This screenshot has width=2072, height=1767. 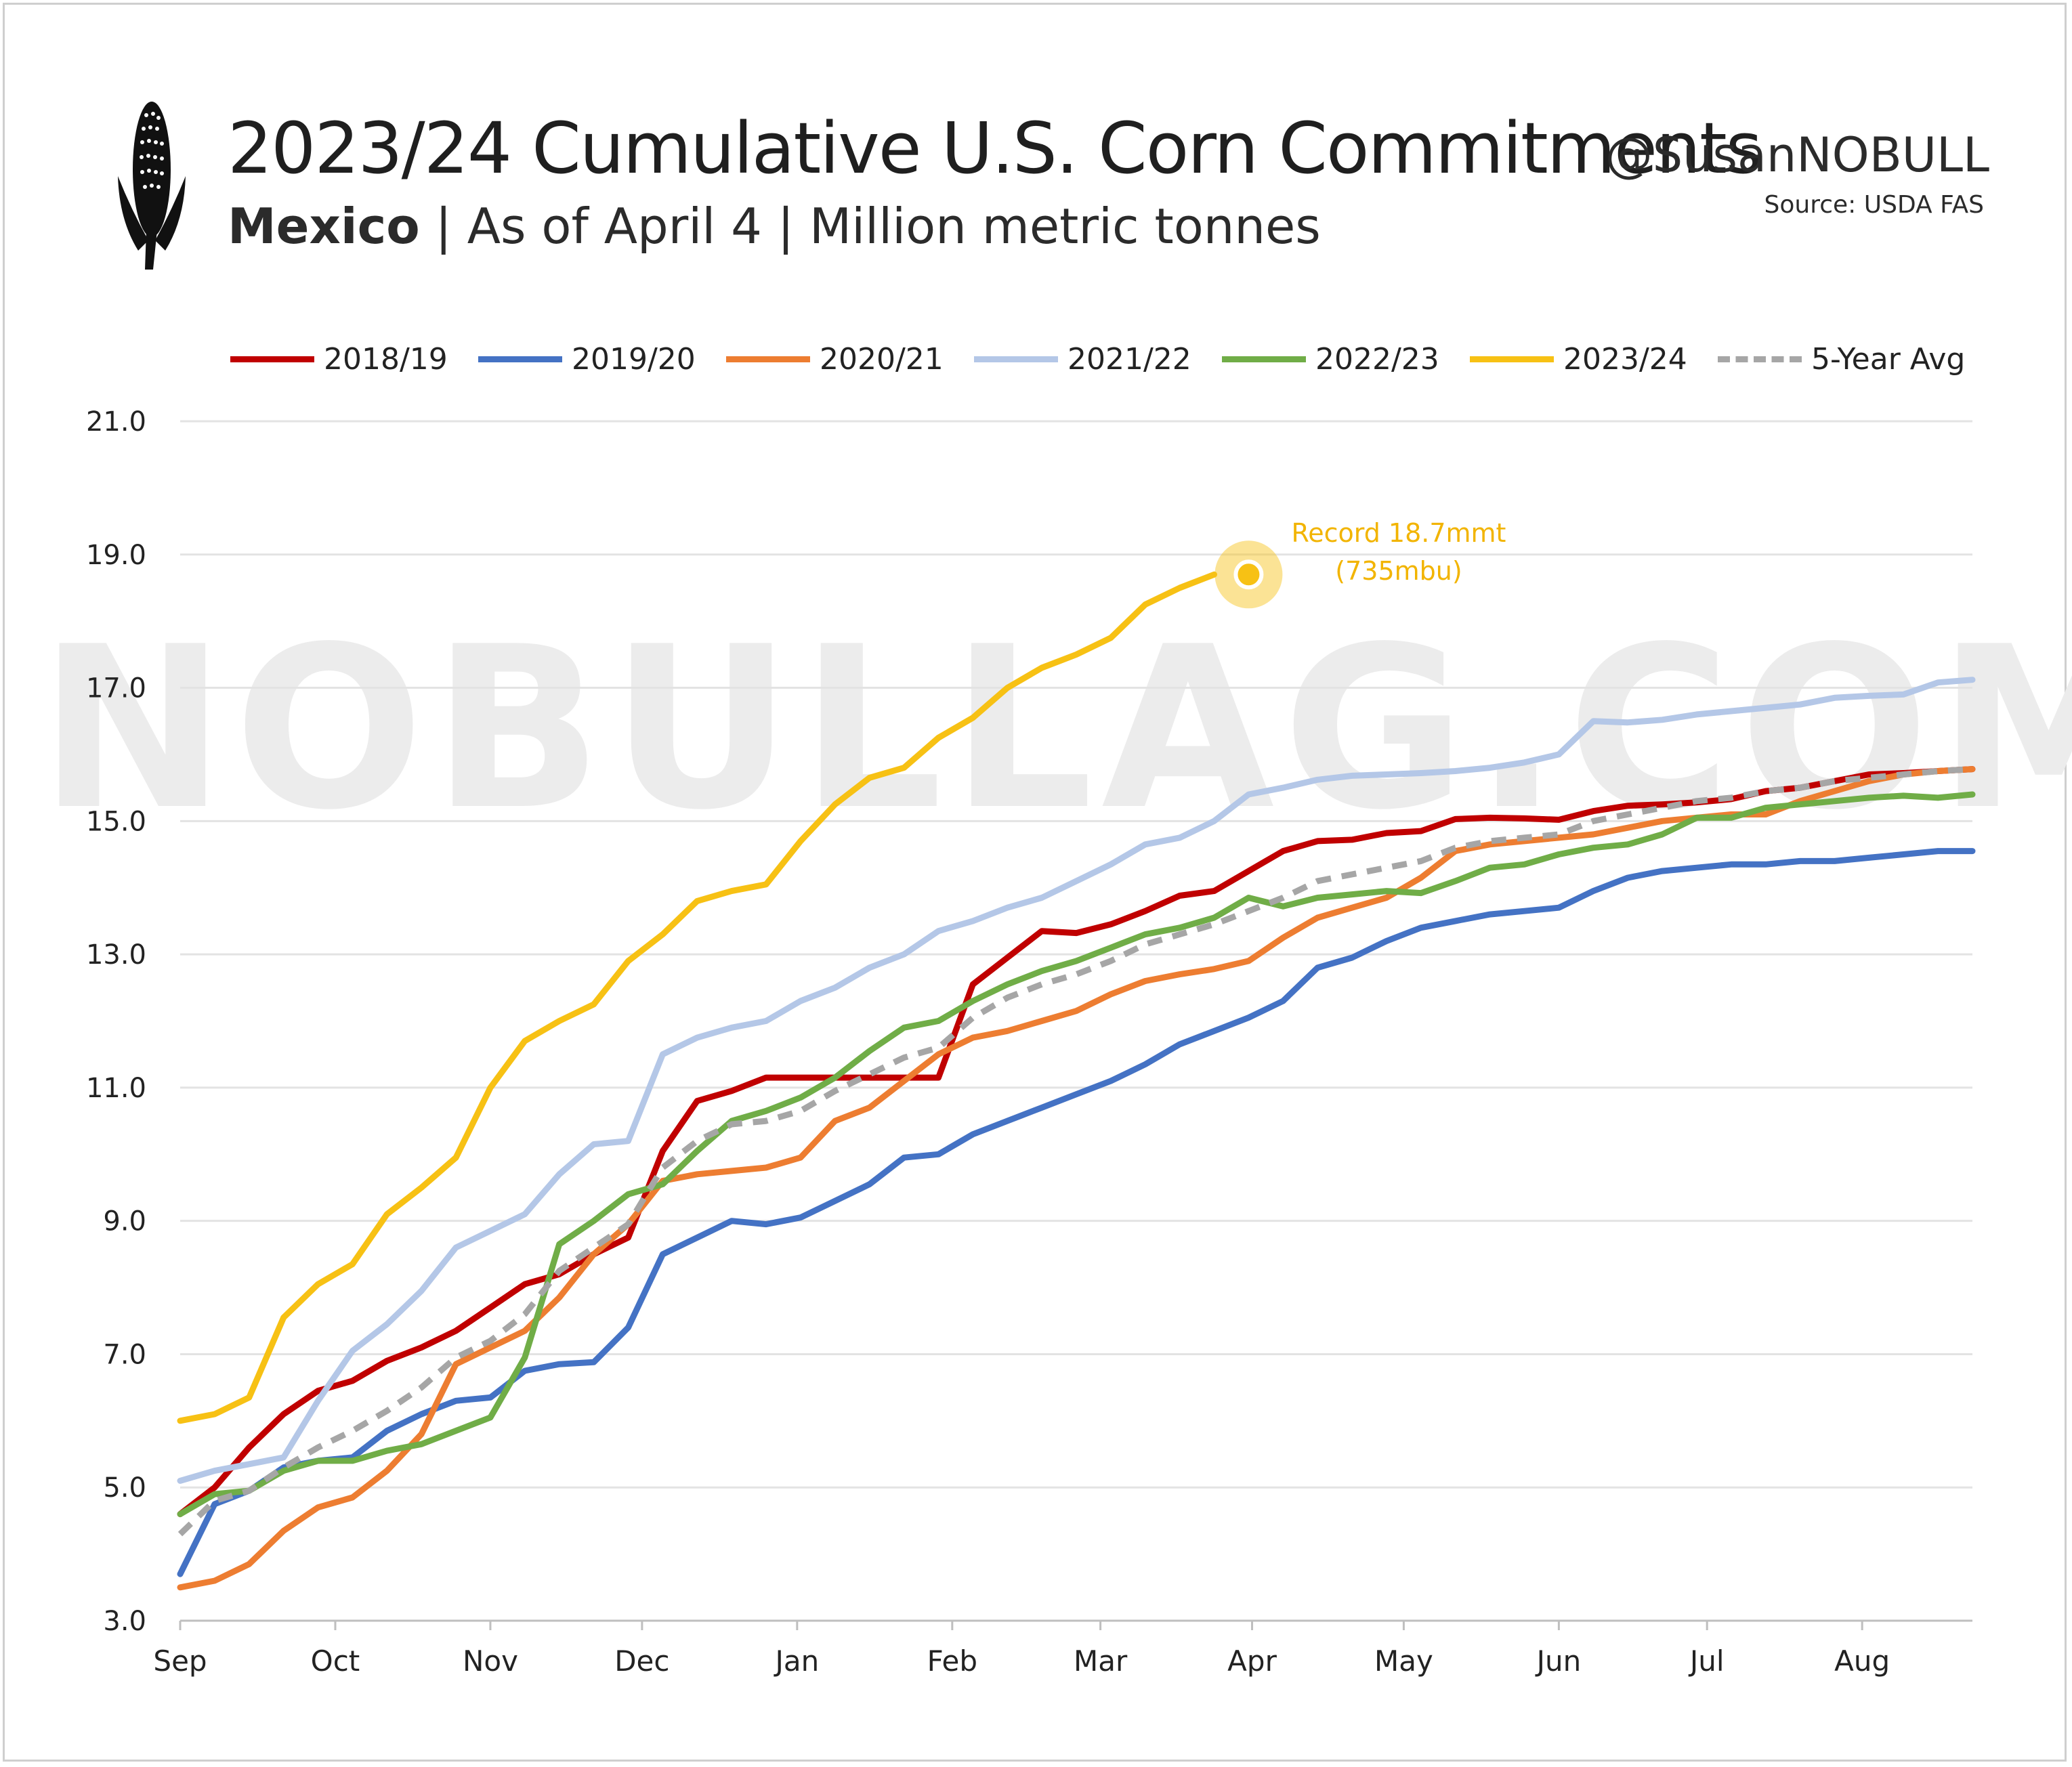 I want to click on legend-label: 2018/19, so click(x=386, y=359).